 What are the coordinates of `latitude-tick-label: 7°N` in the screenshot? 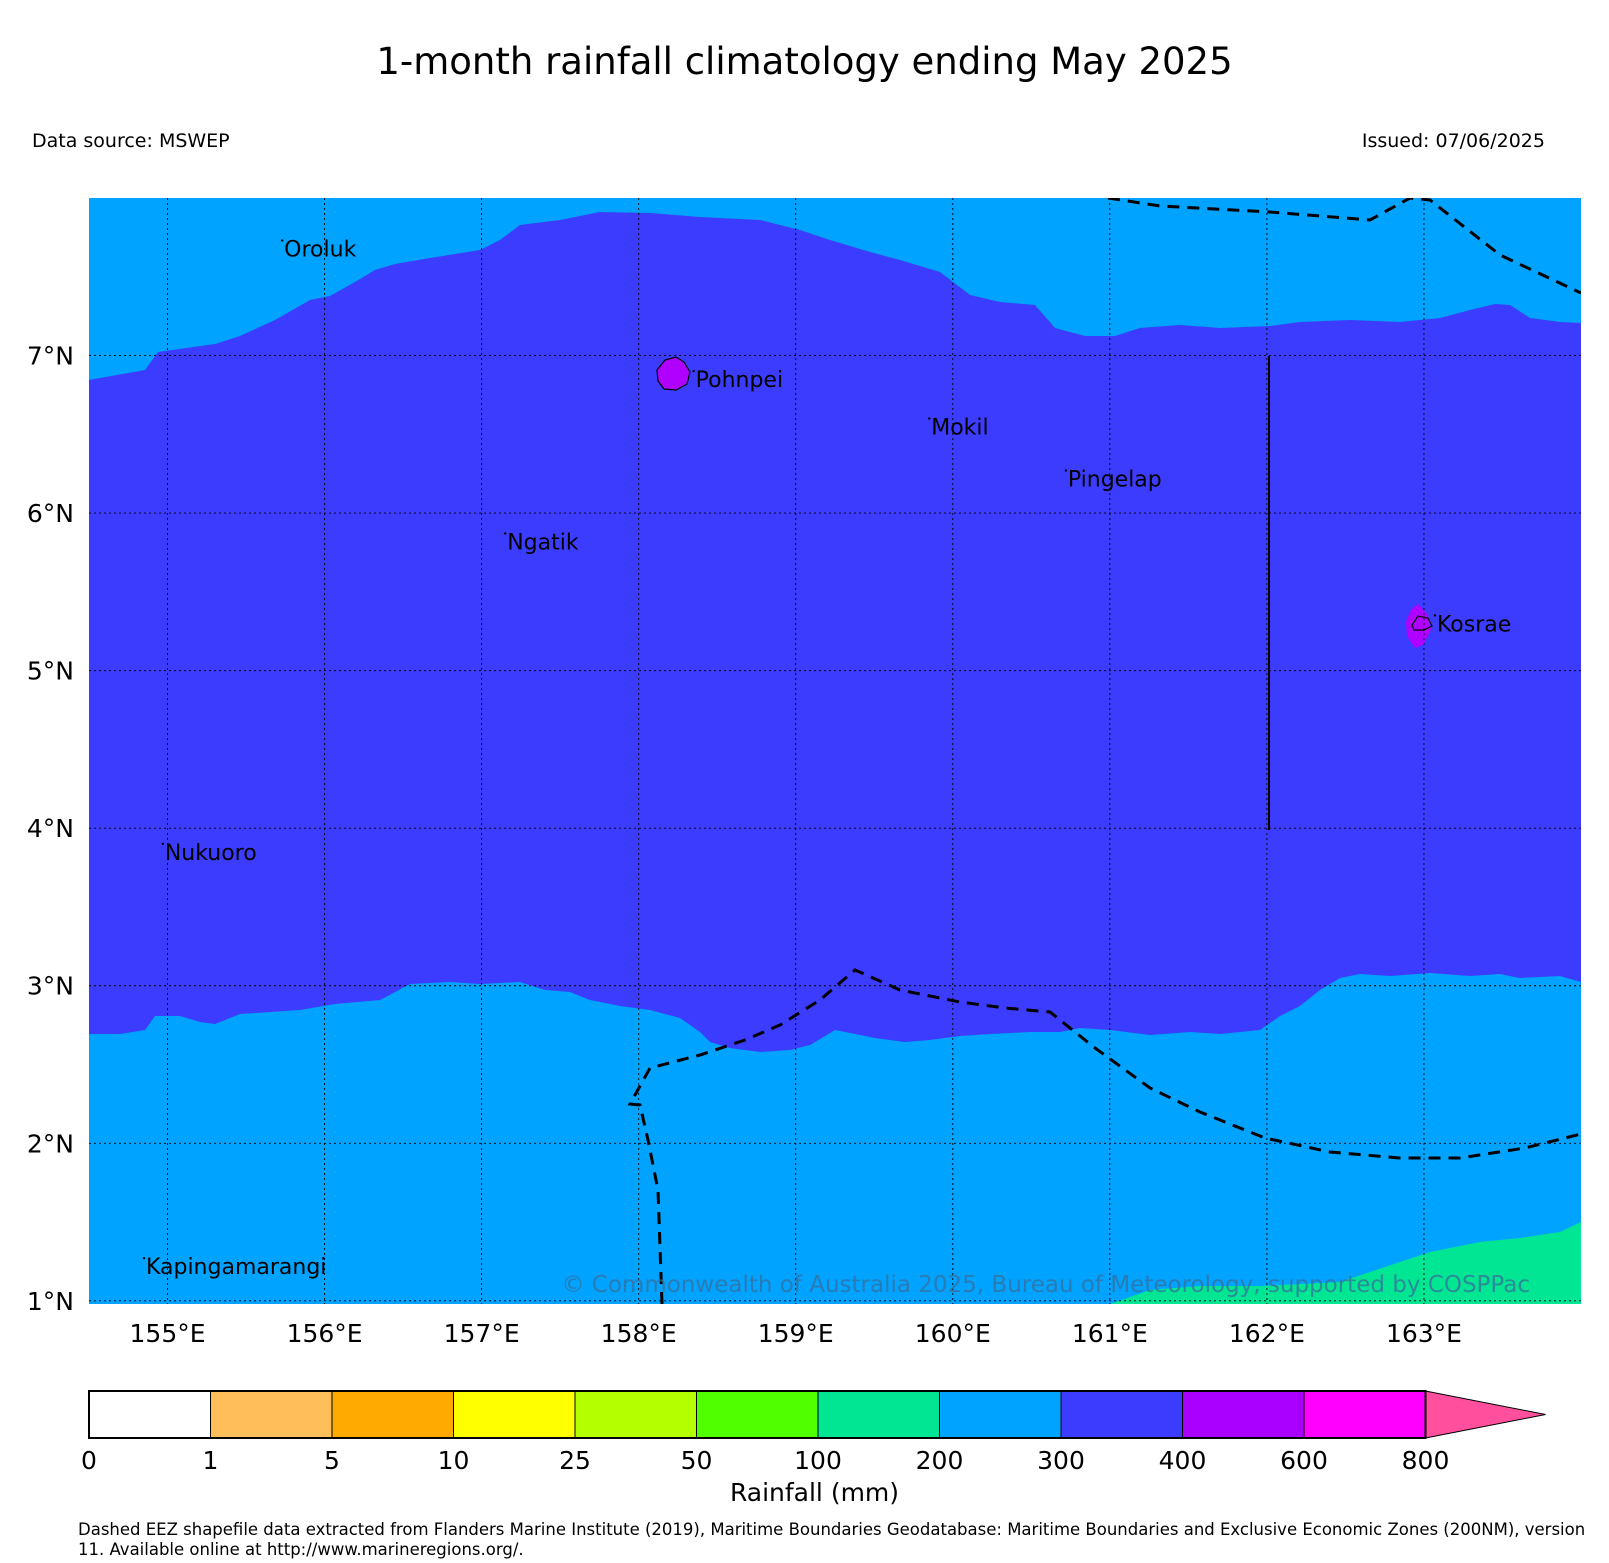 It's located at (50, 356).